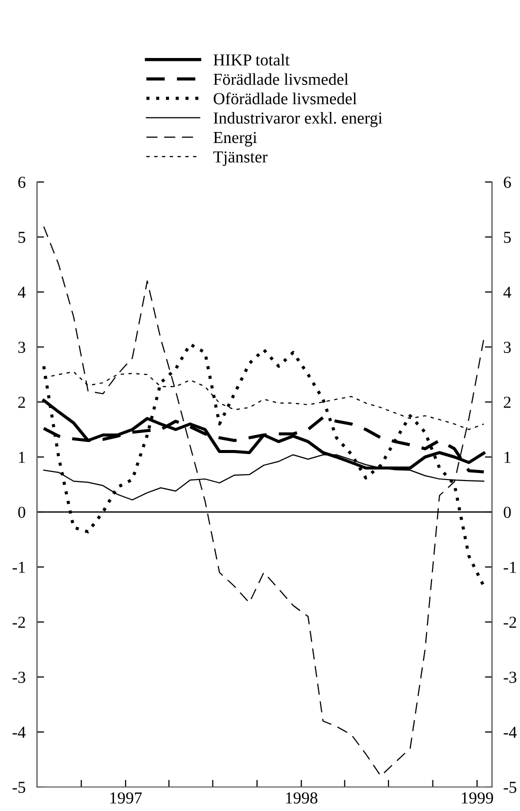 The height and width of the screenshot is (811, 520). I want to click on y-tick-label: 2, so click(21, 402).